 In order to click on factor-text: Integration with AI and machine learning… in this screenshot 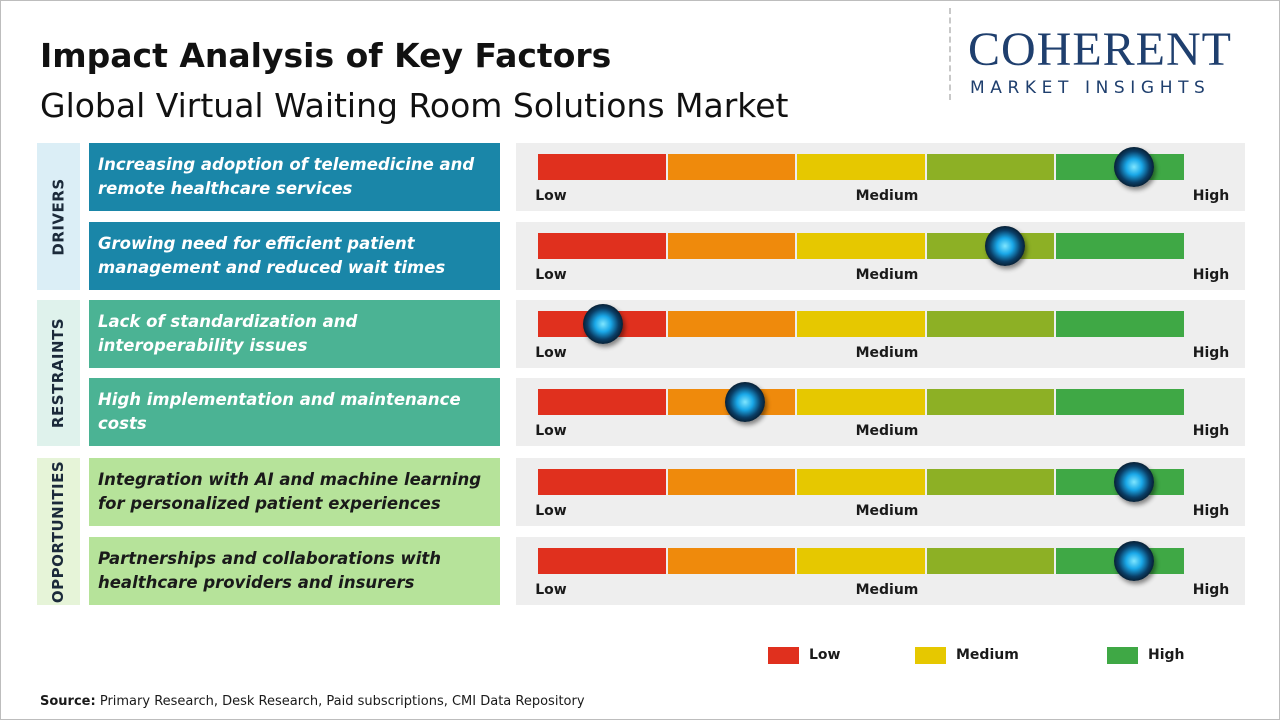, I will do `click(294, 492)`.